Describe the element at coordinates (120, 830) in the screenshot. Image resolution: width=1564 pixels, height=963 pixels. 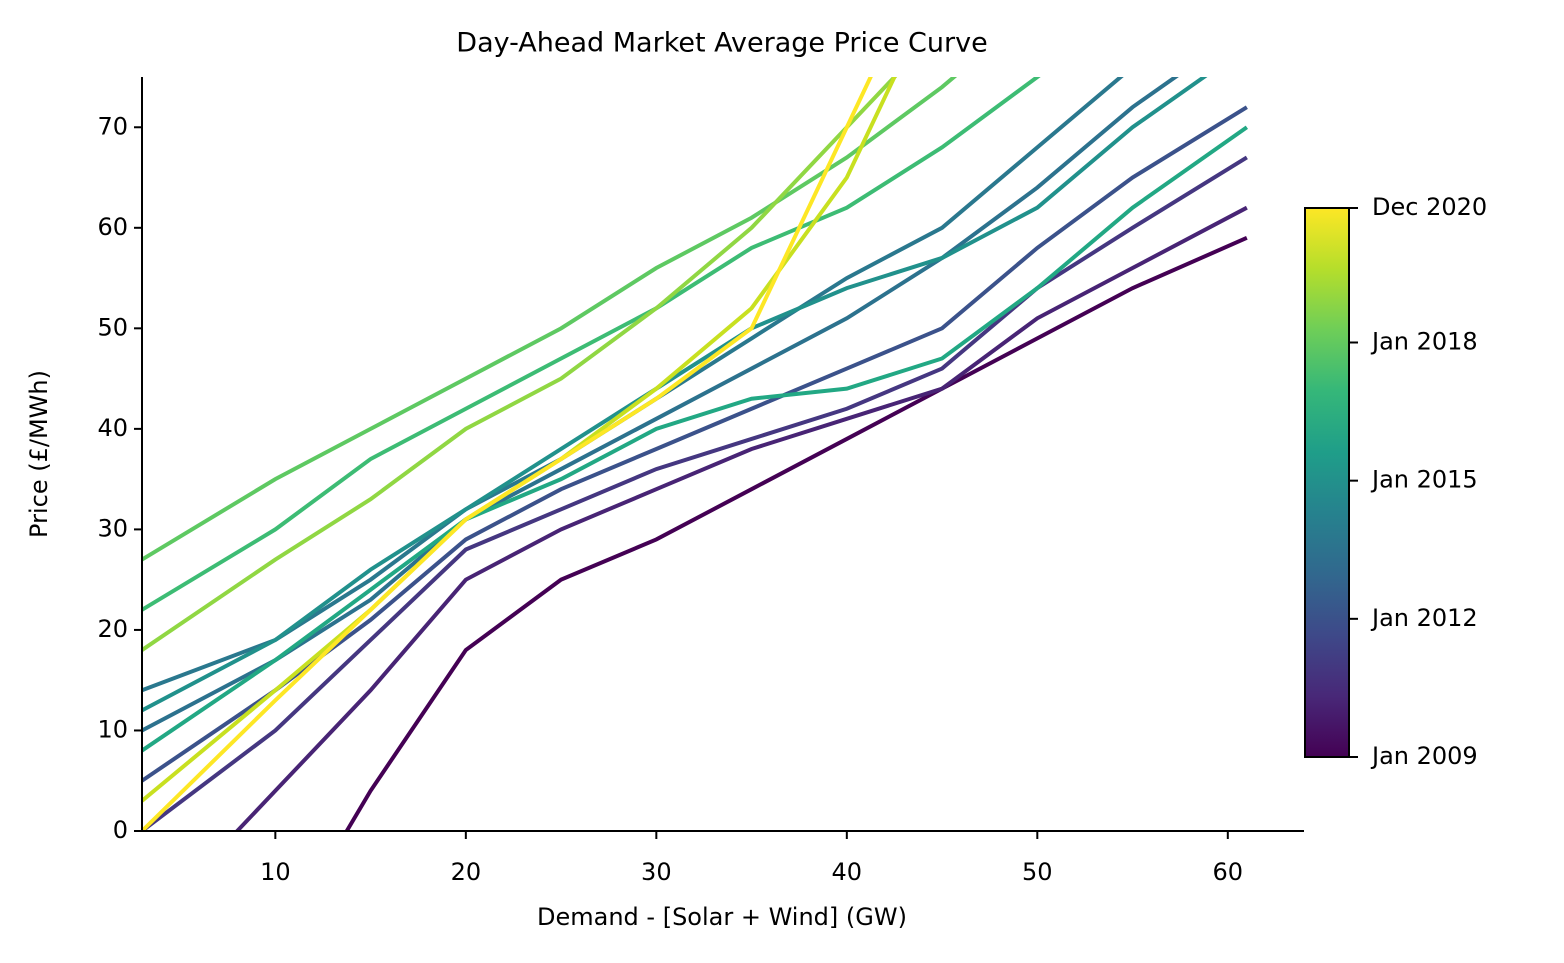
I see `y-tick-label: 0` at that location.